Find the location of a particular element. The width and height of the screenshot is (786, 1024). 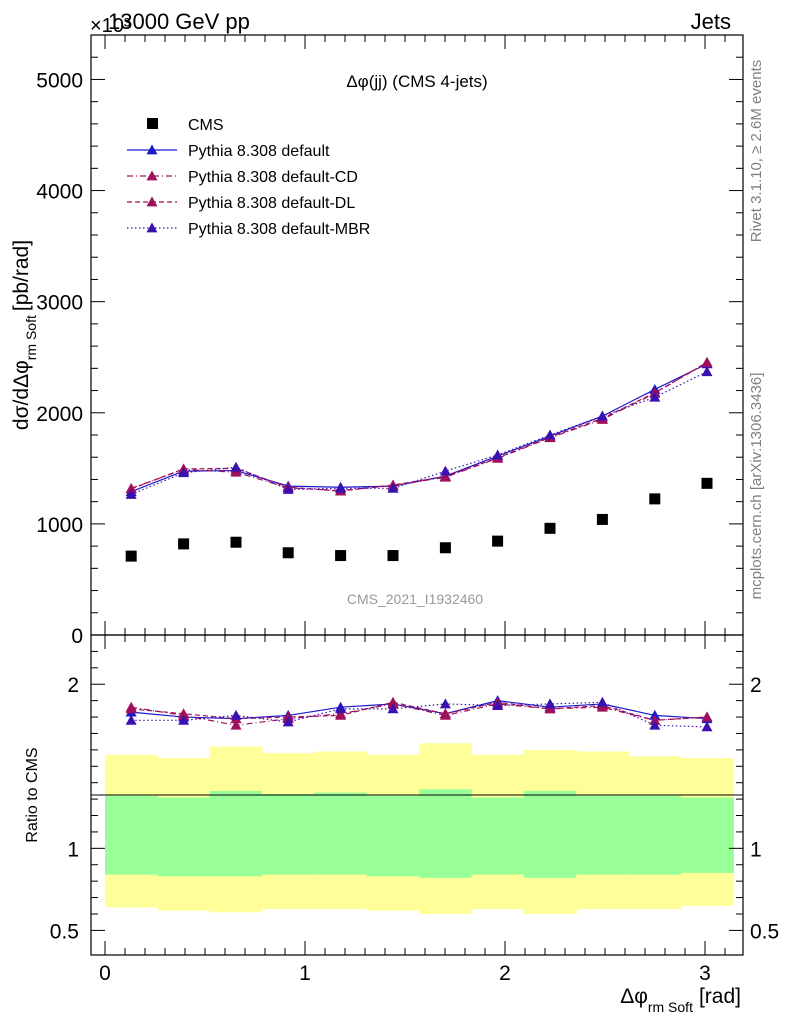

ratio-y-tick-label-left: 1 is located at coordinates (73, 849).